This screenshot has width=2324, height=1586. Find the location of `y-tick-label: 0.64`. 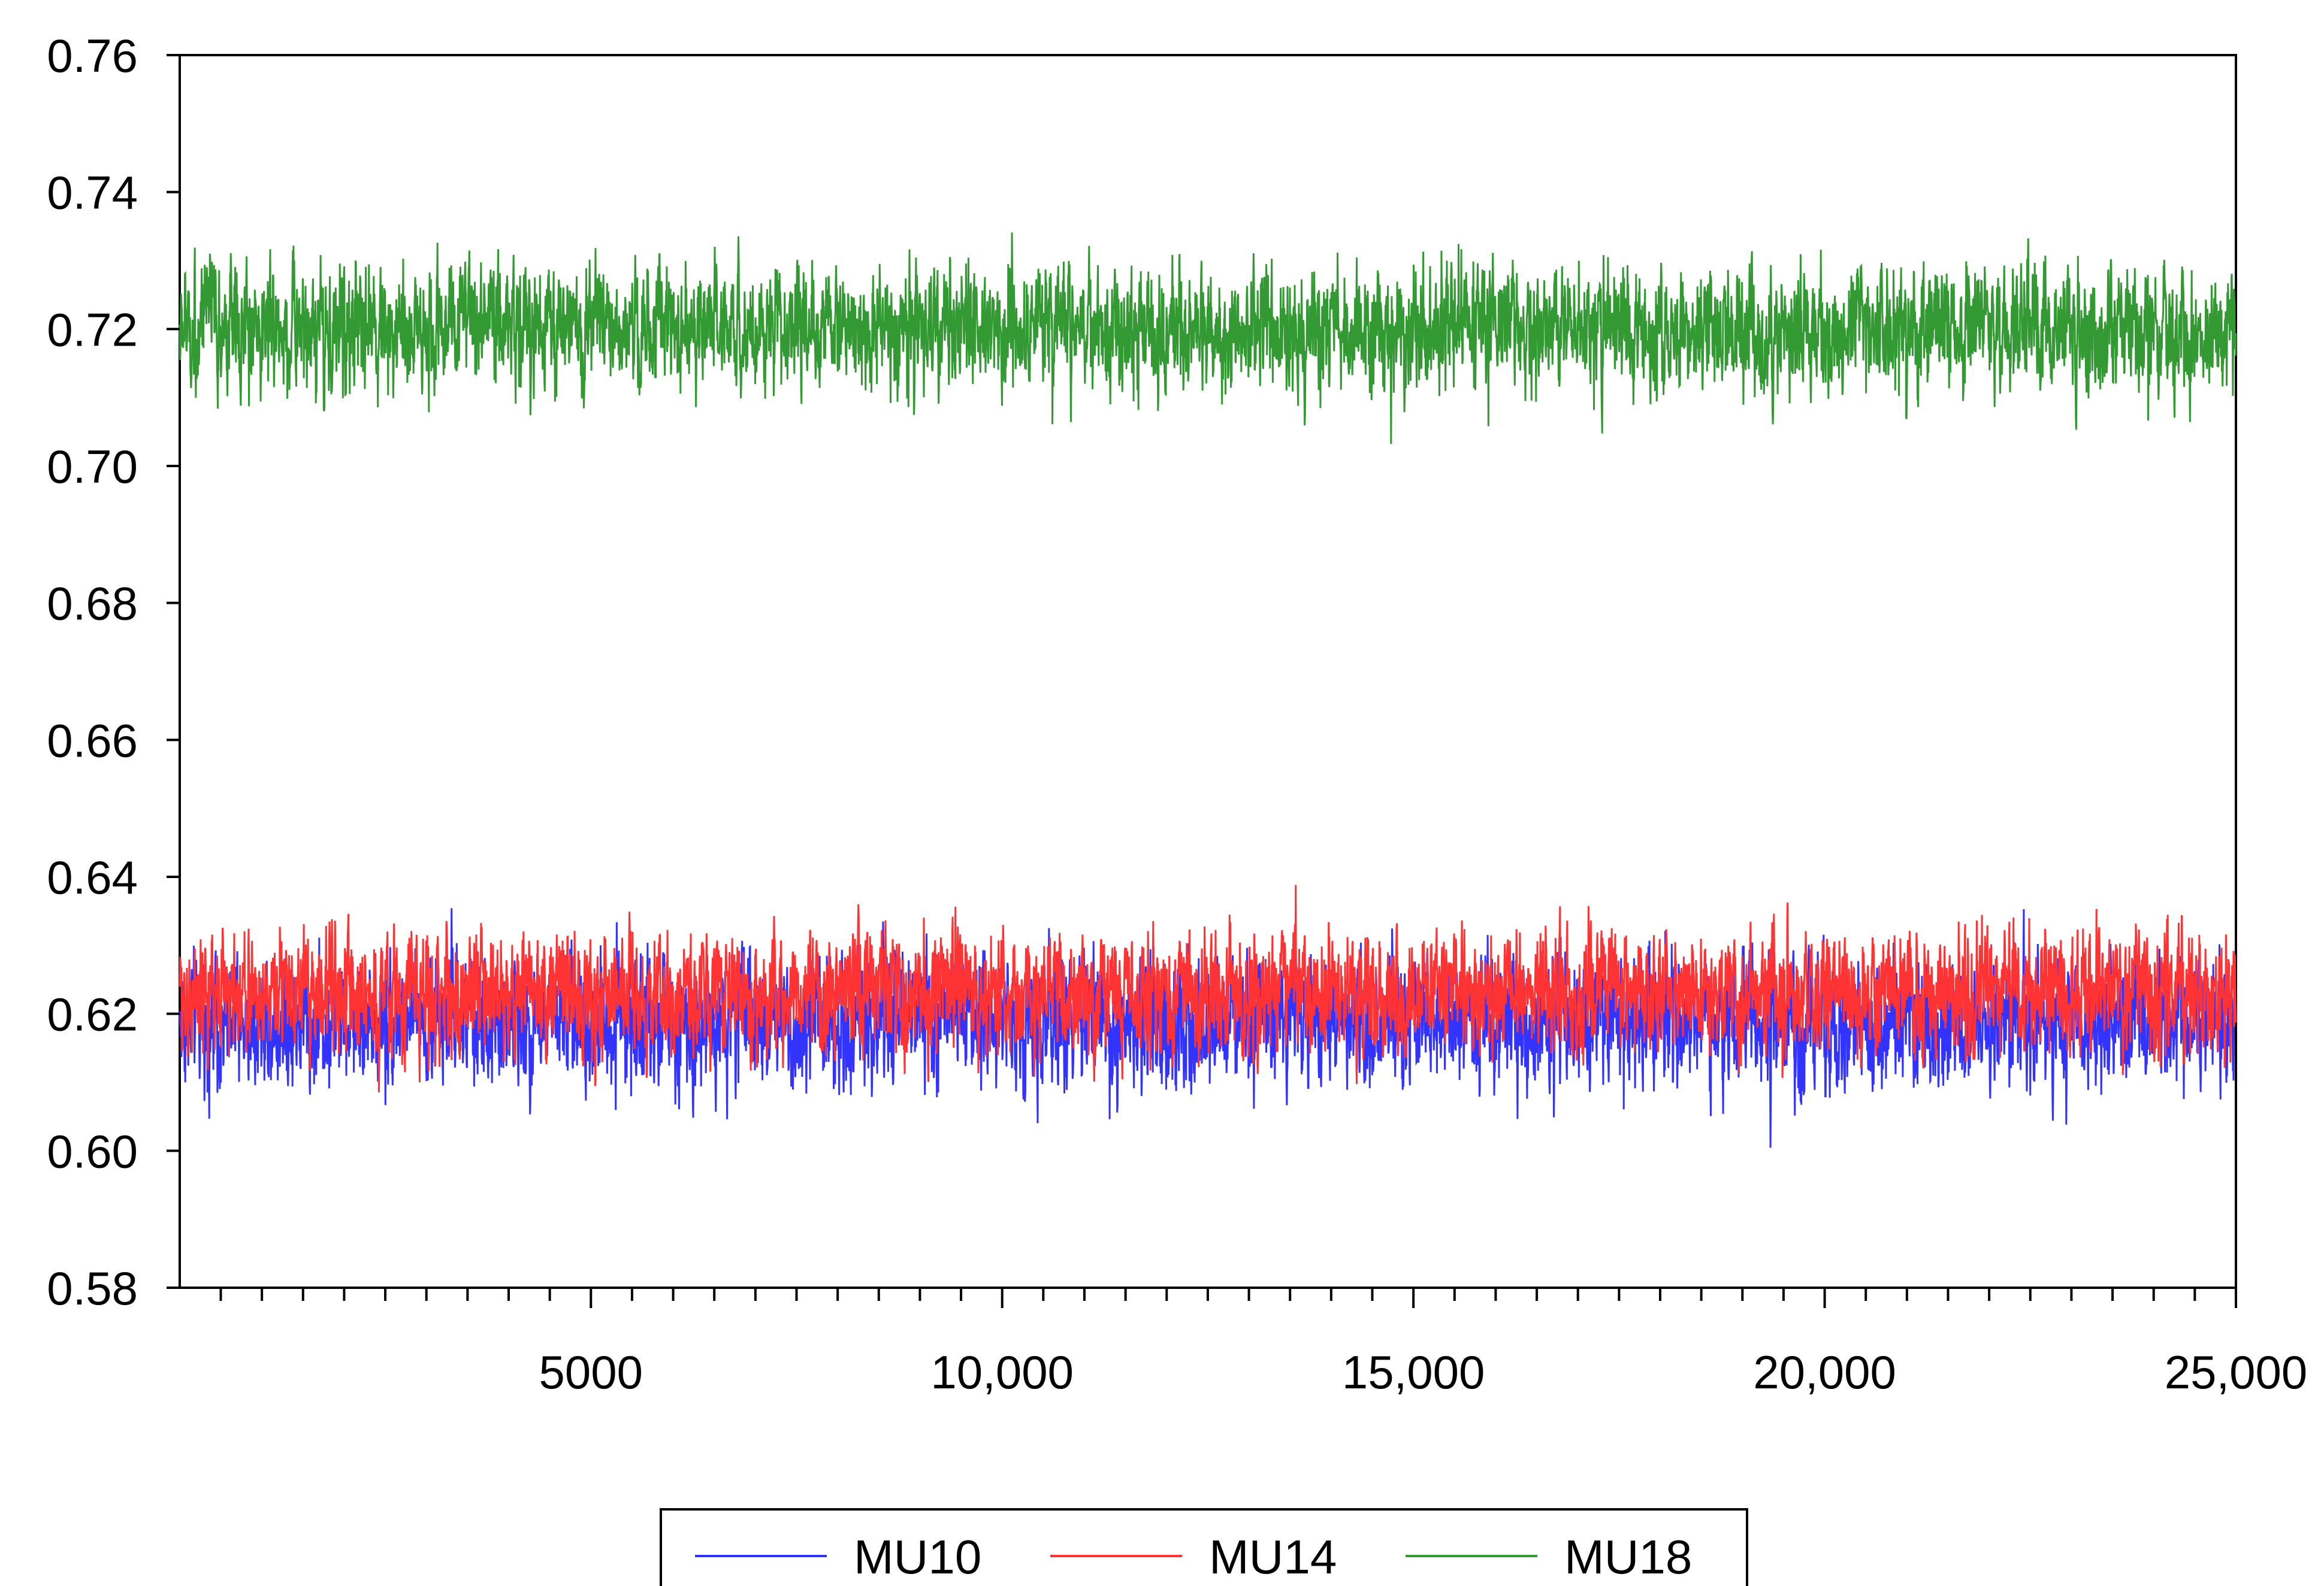

y-tick-label: 0.64 is located at coordinates (92, 877).